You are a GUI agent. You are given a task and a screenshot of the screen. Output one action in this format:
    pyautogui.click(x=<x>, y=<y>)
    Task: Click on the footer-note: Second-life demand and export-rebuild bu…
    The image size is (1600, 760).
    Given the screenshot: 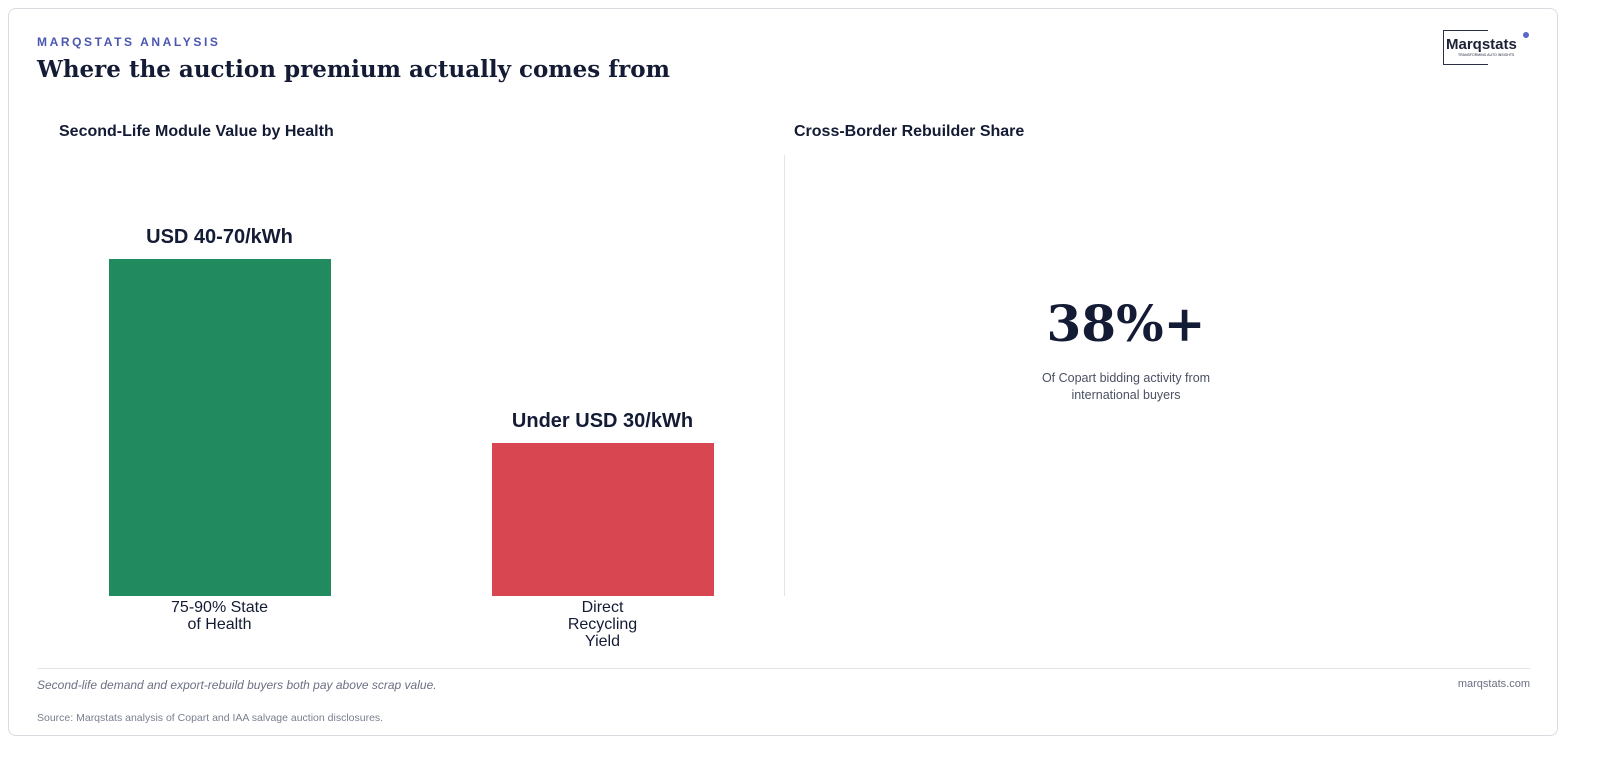 What is the action you would take?
    pyautogui.click(x=237, y=685)
    